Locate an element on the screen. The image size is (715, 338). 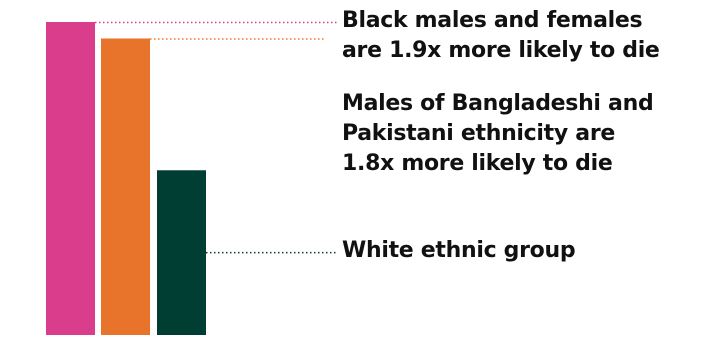
label-south-asian-line1: Males of Bangladeshi and is located at coordinates (498, 103).